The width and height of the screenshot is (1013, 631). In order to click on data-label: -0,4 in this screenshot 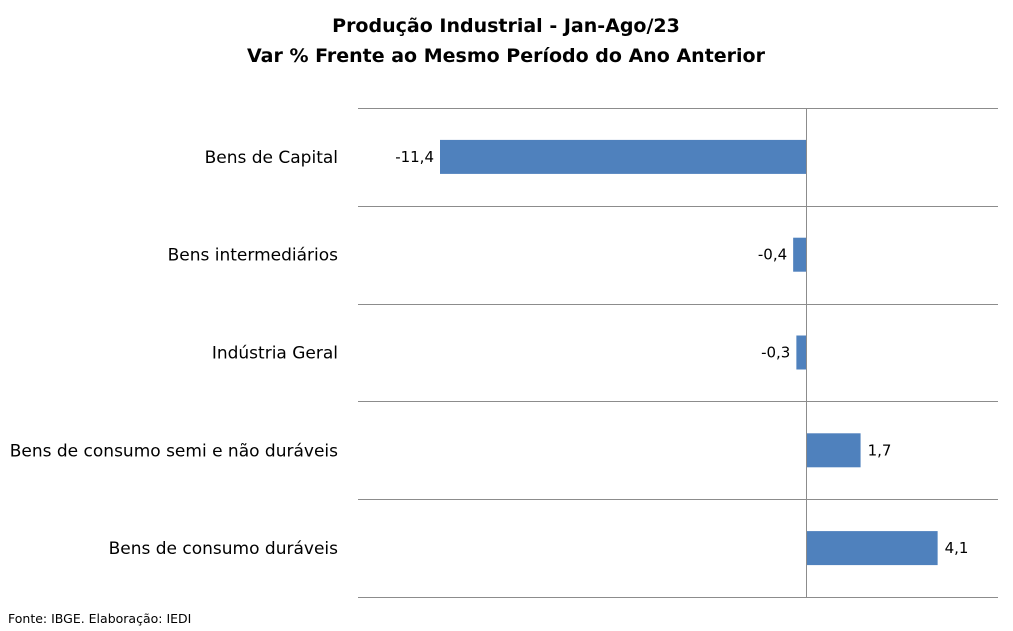, I will do `click(772, 255)`.